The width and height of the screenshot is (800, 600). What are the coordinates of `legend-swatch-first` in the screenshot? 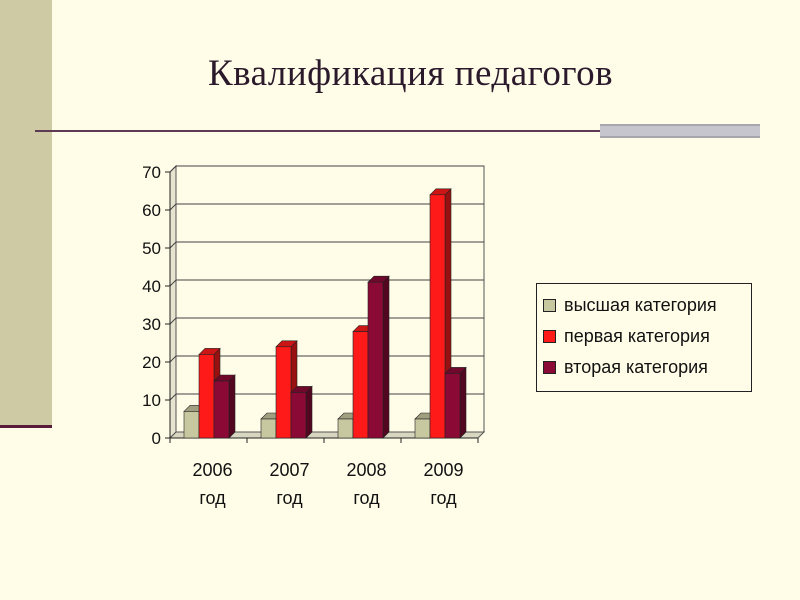 It's located at (549, 336).